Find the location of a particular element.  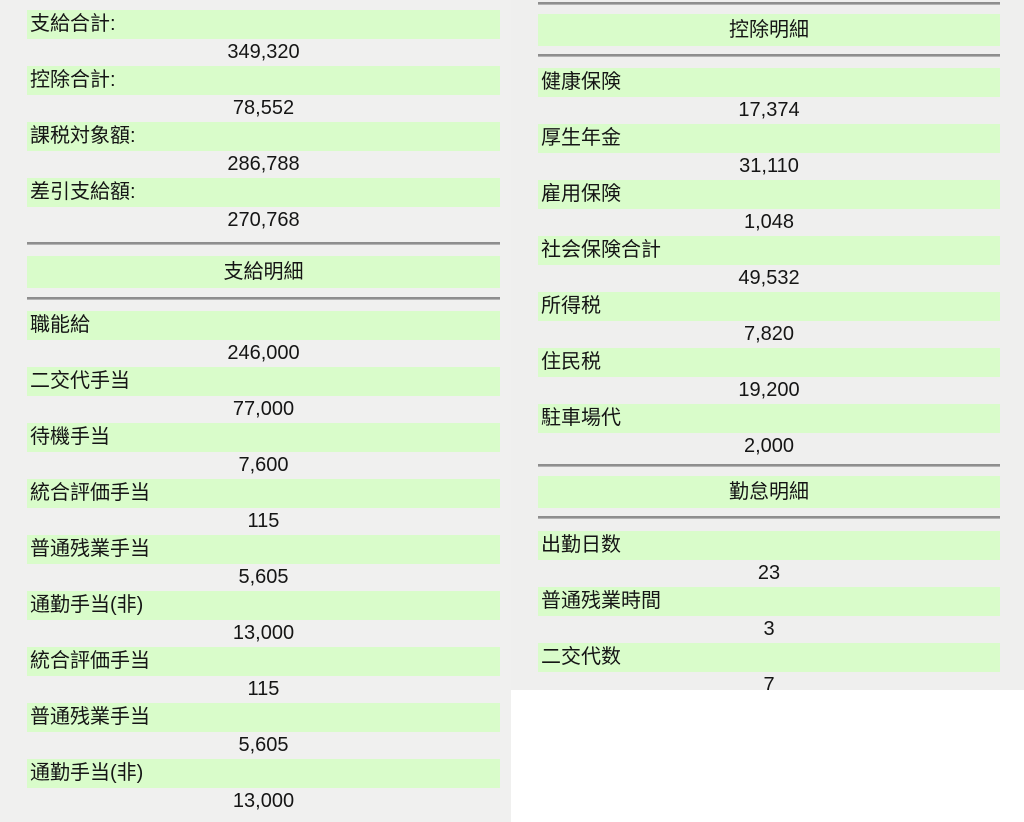

summary-row-label: 控除合計: is located at coordinates (263, 80).